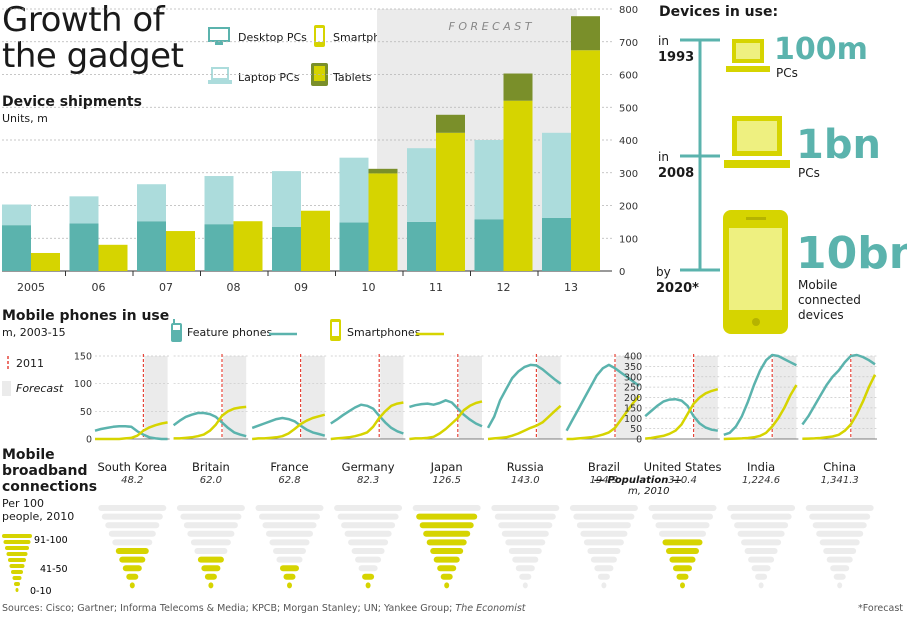 Image resolution: width=907 pixels, height=618 pixels. Describe the element at coordinates (41, 591) in the screenshot. I see `scale-label-low: 0-10` at that location.